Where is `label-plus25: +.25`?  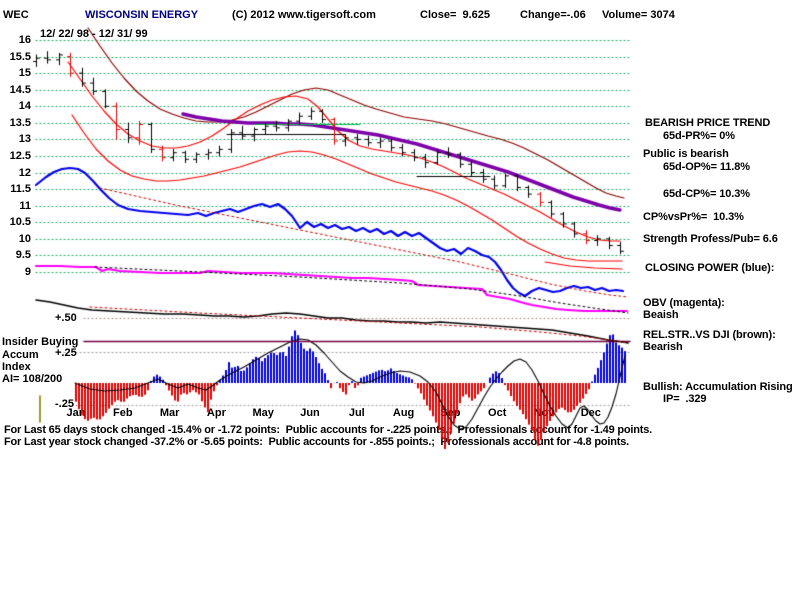
label-plus25: +.25 is located at coordinates (66, 353).